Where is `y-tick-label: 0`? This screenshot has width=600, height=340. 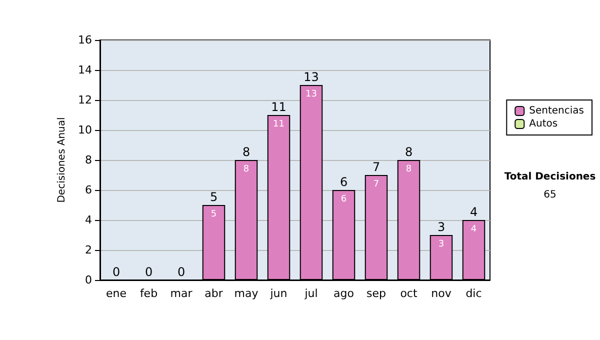
y-tick-label: 0 is located at coordinates (88, 280).